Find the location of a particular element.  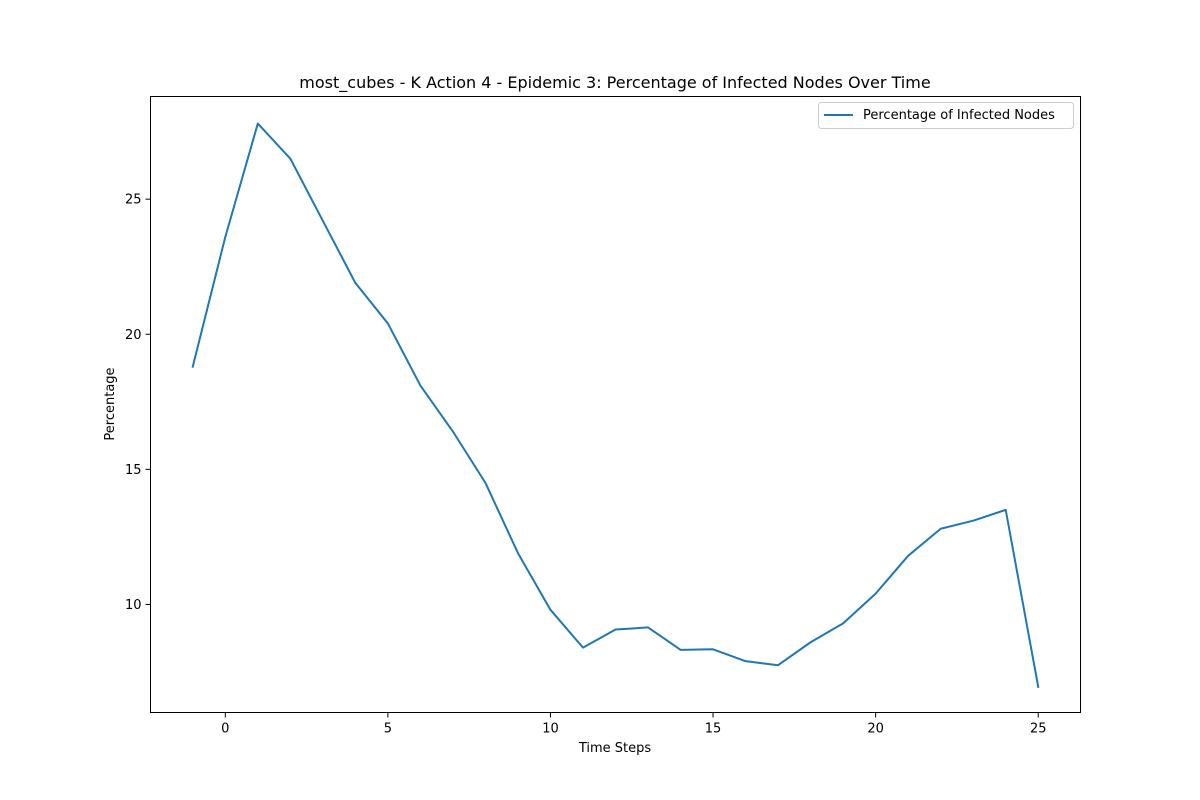

legend-box is located at coordinates (946, 115).